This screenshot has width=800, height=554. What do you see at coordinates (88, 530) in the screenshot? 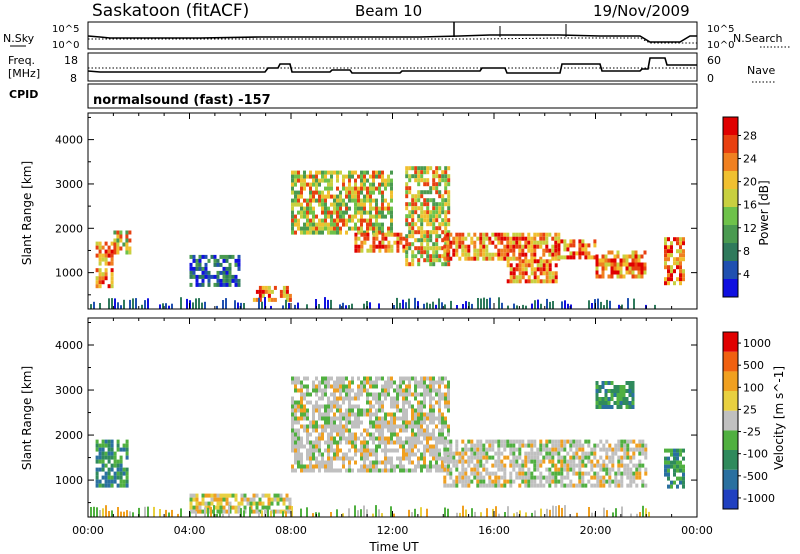
I see `xtick-label: 00:00` at bounding box center [88, 530].